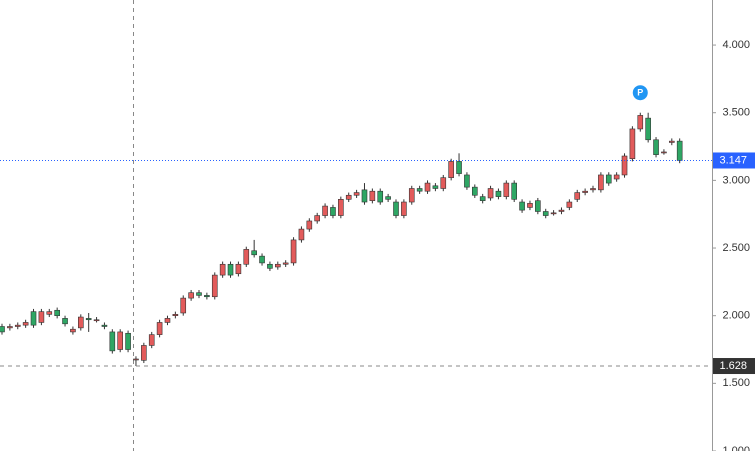 The image size is (755, 451). I want to click on y-tick-label: 1.500, so click(736, 383).